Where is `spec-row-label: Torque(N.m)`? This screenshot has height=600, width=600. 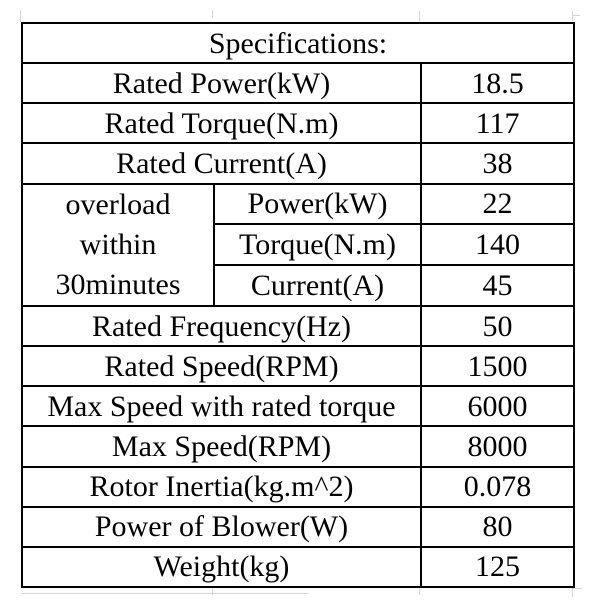 spec-row-label: Torque(N.m) is located at coordinates (317, 245).